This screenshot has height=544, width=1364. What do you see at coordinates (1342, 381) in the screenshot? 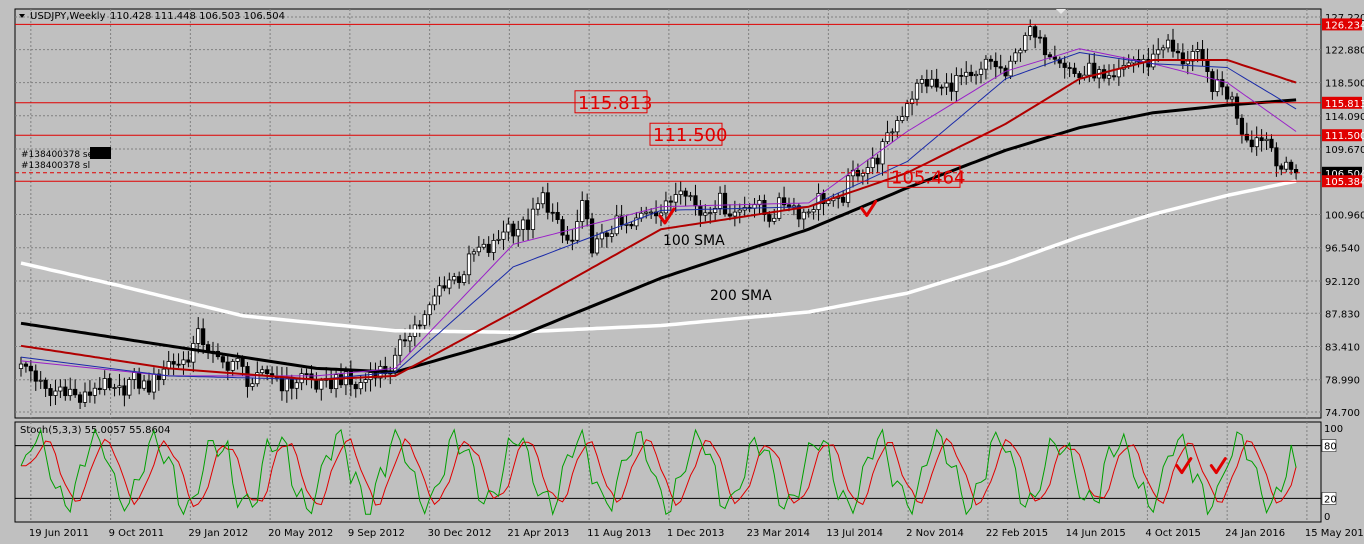
I see `price-tick-label: 78.990` at bounding box center [1342, 381].